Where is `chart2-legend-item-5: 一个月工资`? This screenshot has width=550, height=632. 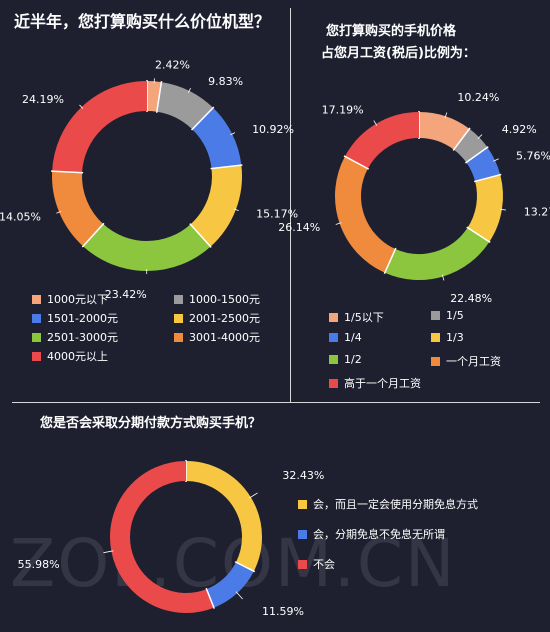 chart2-legend-item-5: 一个月工资 is located at coordinates (466, 361).